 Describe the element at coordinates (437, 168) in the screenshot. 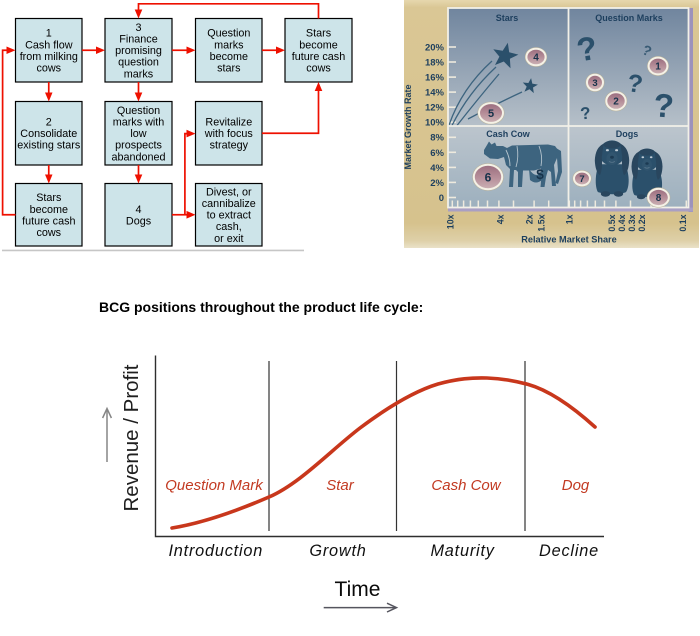

I see `svg-text: 4%` at that location.